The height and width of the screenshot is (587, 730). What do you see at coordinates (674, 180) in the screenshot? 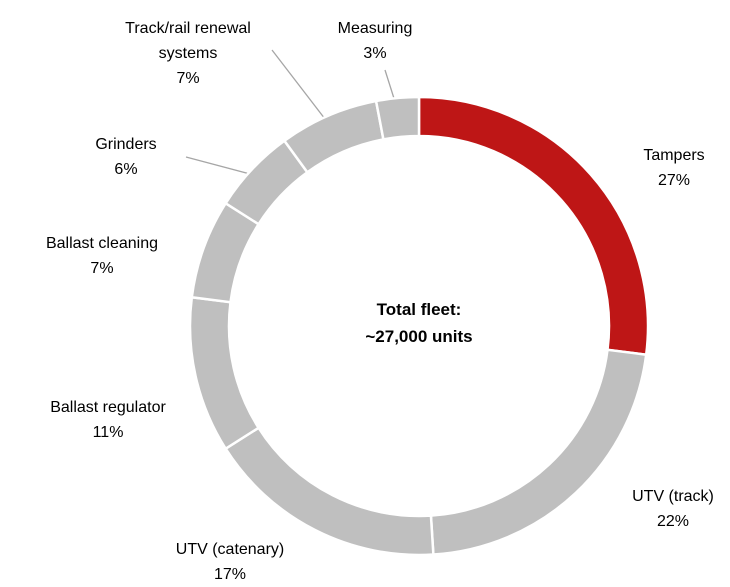
I see `value-label: 27%` at bounding box center [674, 180].